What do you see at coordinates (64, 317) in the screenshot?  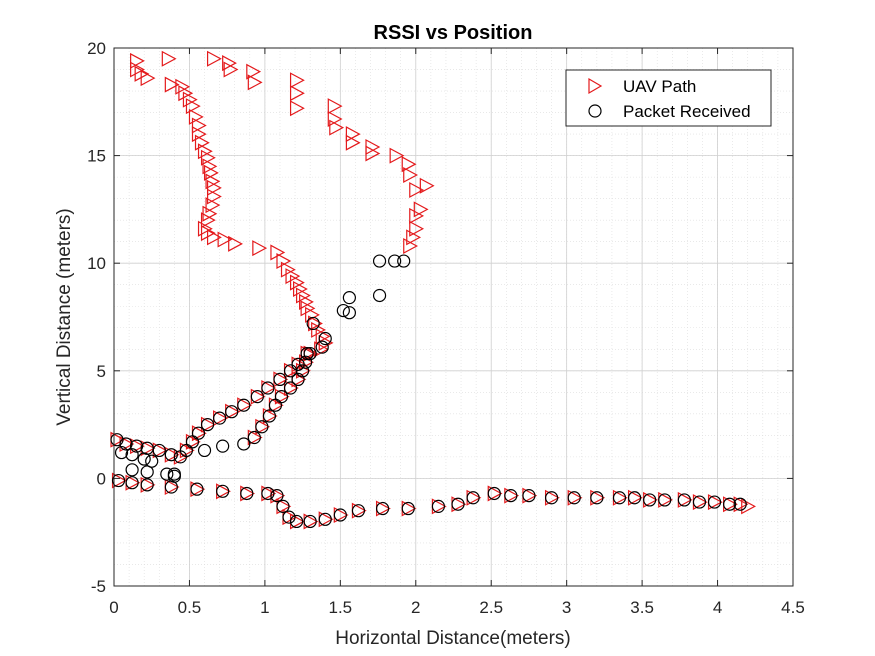 I see `y-axis-label: Vertical Distance (meters)` at bounding box center [64, 317].